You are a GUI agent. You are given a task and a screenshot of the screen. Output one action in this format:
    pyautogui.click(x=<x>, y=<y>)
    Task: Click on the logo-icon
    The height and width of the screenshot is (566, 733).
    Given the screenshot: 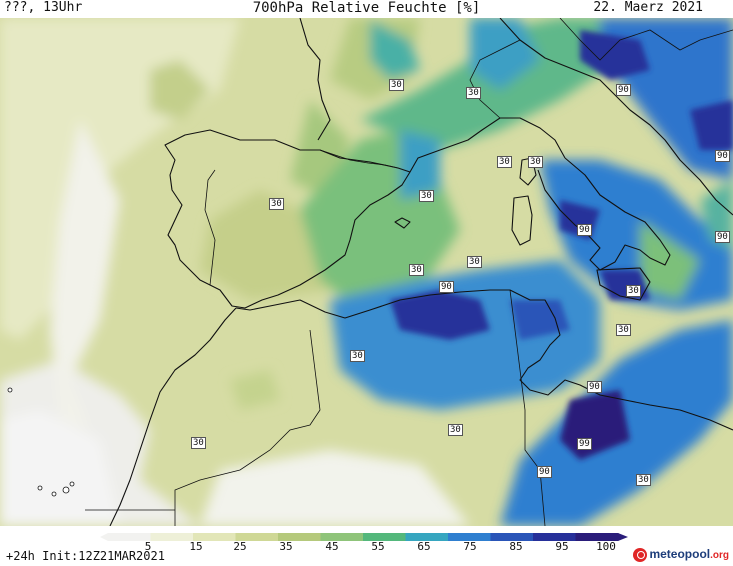 What is the action you would take?
    pyautogui.click(x=640, y=554)
    